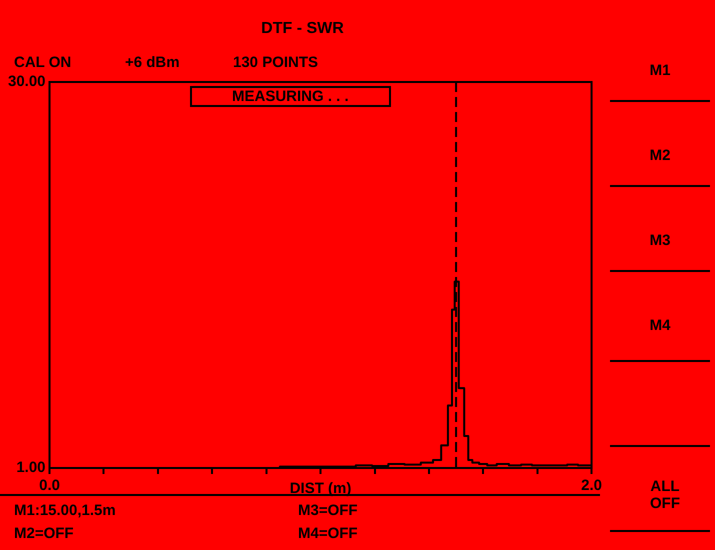 The height and width of the screenshot is (550, 715). I want to click on text: M3=OFF, so click(328, 510).